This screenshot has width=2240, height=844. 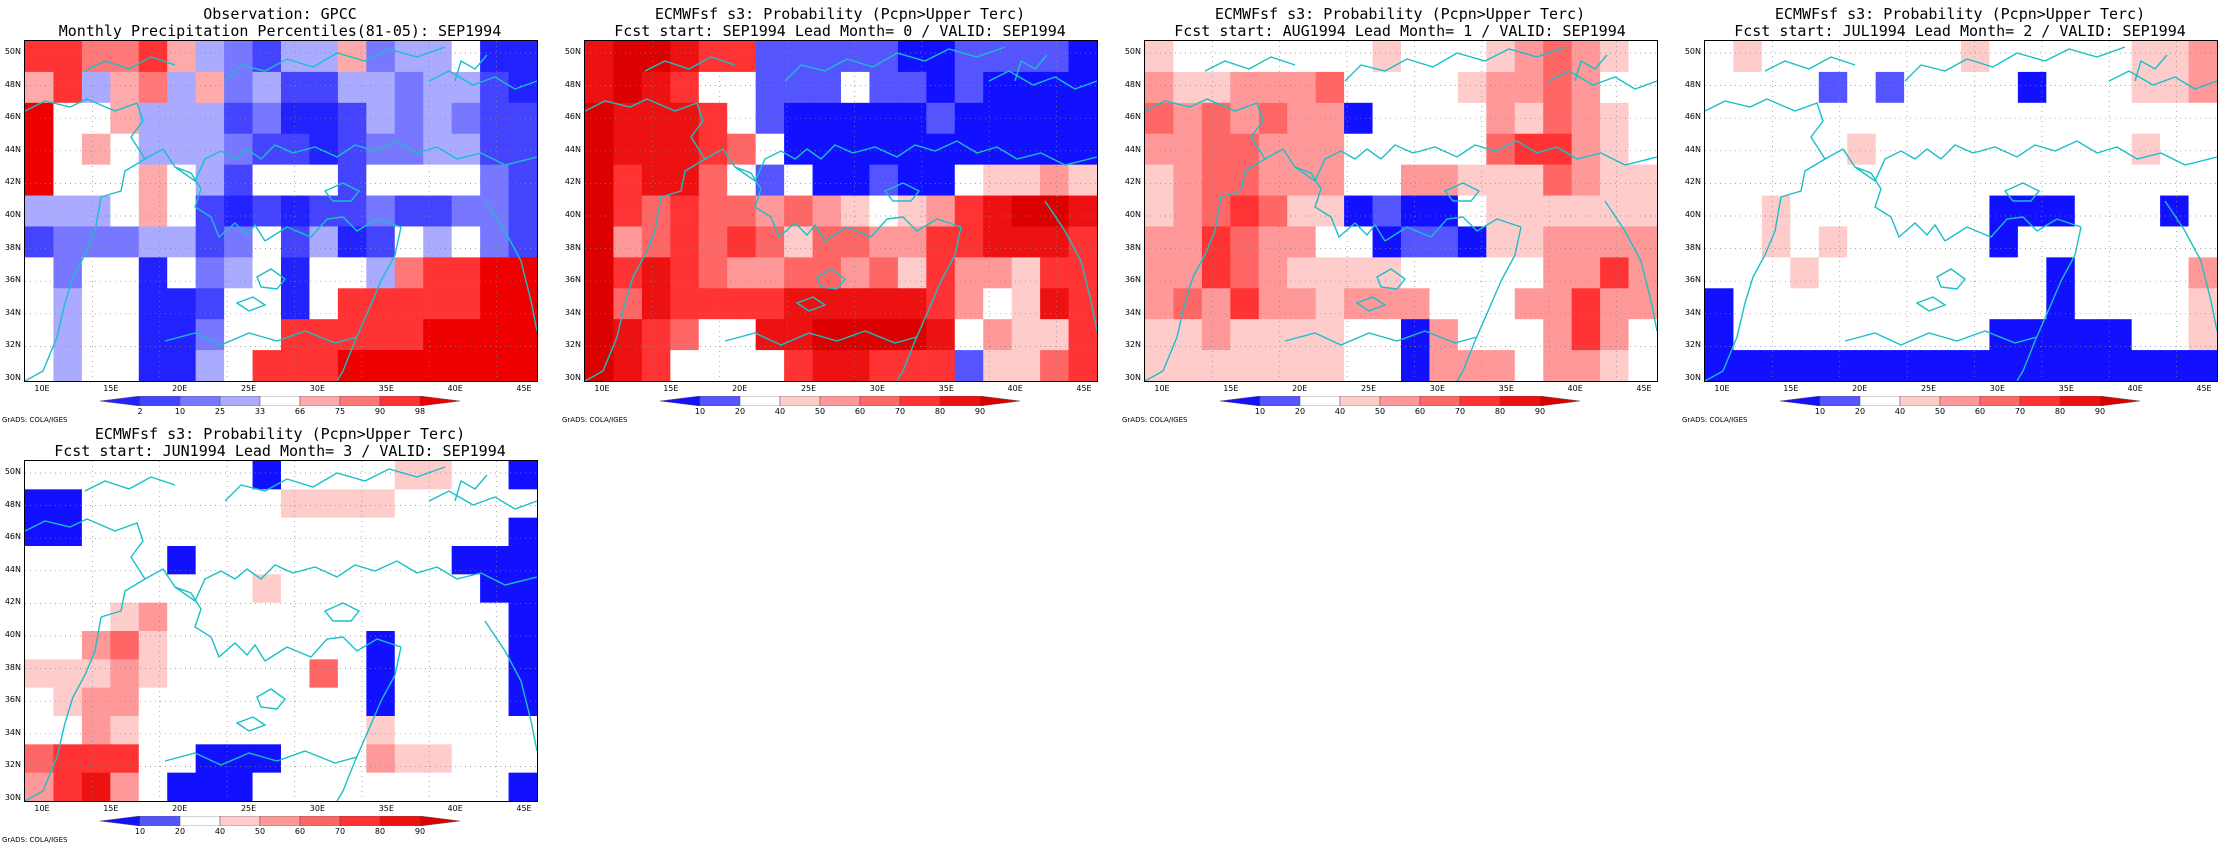 I want to click on lat-tick-label: 36N, so click(x=1132, y=280).